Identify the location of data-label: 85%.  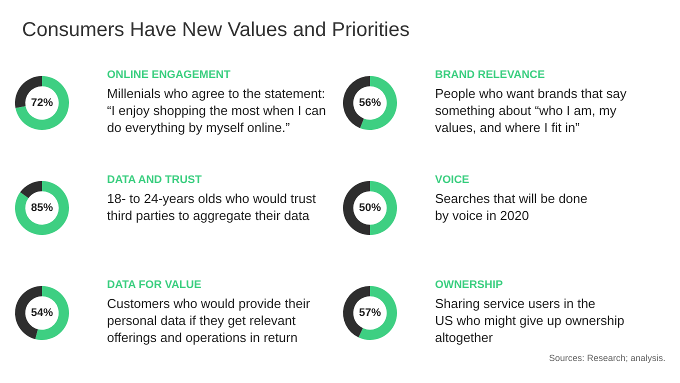
(42, 208).